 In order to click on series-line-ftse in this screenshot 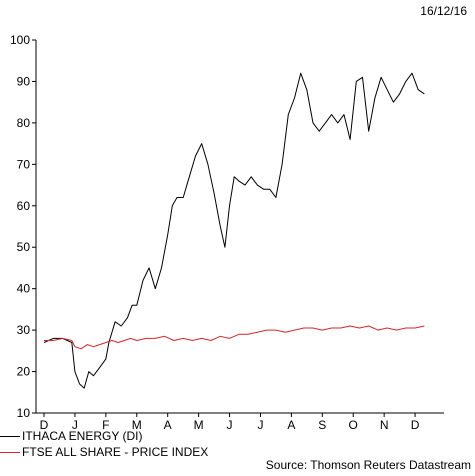, I will do `click(234, 337)`.